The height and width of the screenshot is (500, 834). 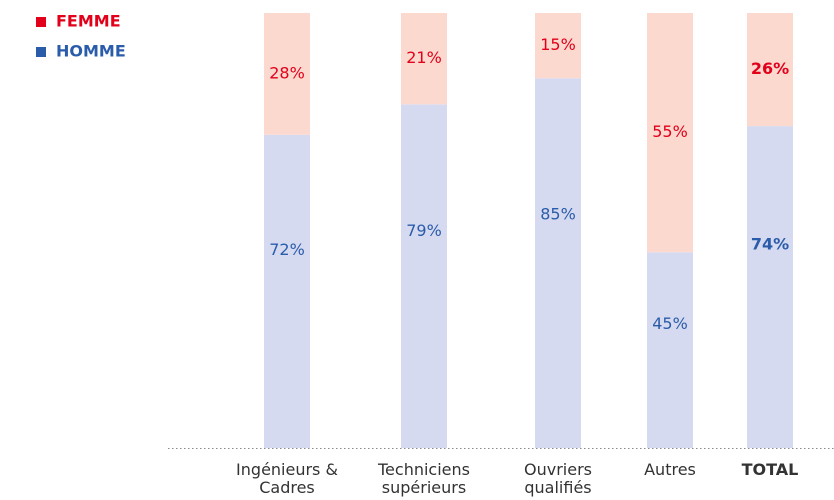 I want to click on data-label: 55%, so click(x=670, y=131).